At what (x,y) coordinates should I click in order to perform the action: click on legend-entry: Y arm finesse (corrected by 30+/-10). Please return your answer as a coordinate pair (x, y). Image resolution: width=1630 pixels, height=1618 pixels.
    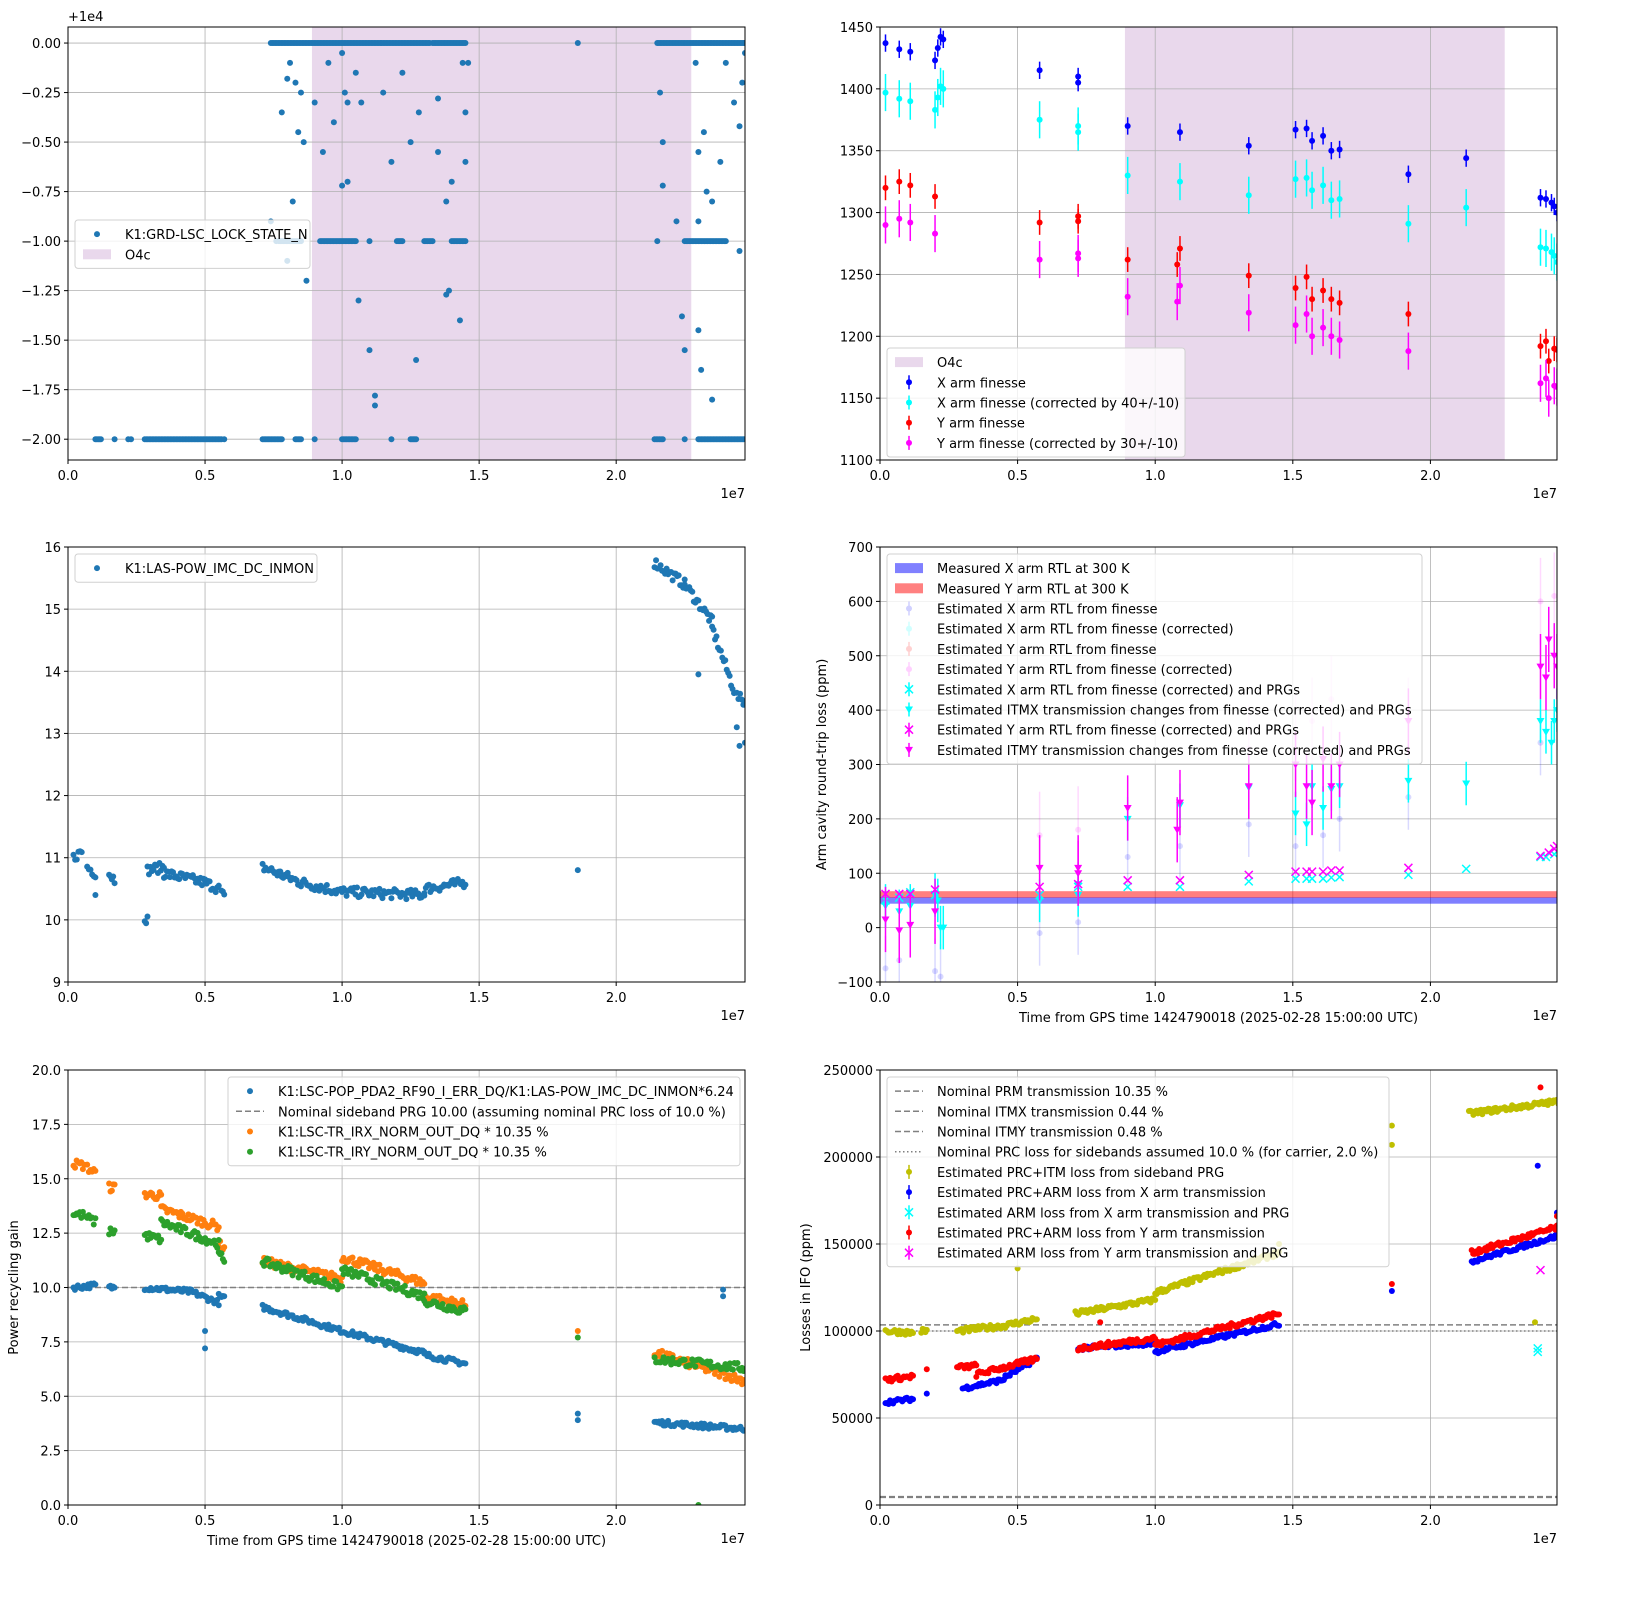
    Looking at the image, I should click on (1042, 443).